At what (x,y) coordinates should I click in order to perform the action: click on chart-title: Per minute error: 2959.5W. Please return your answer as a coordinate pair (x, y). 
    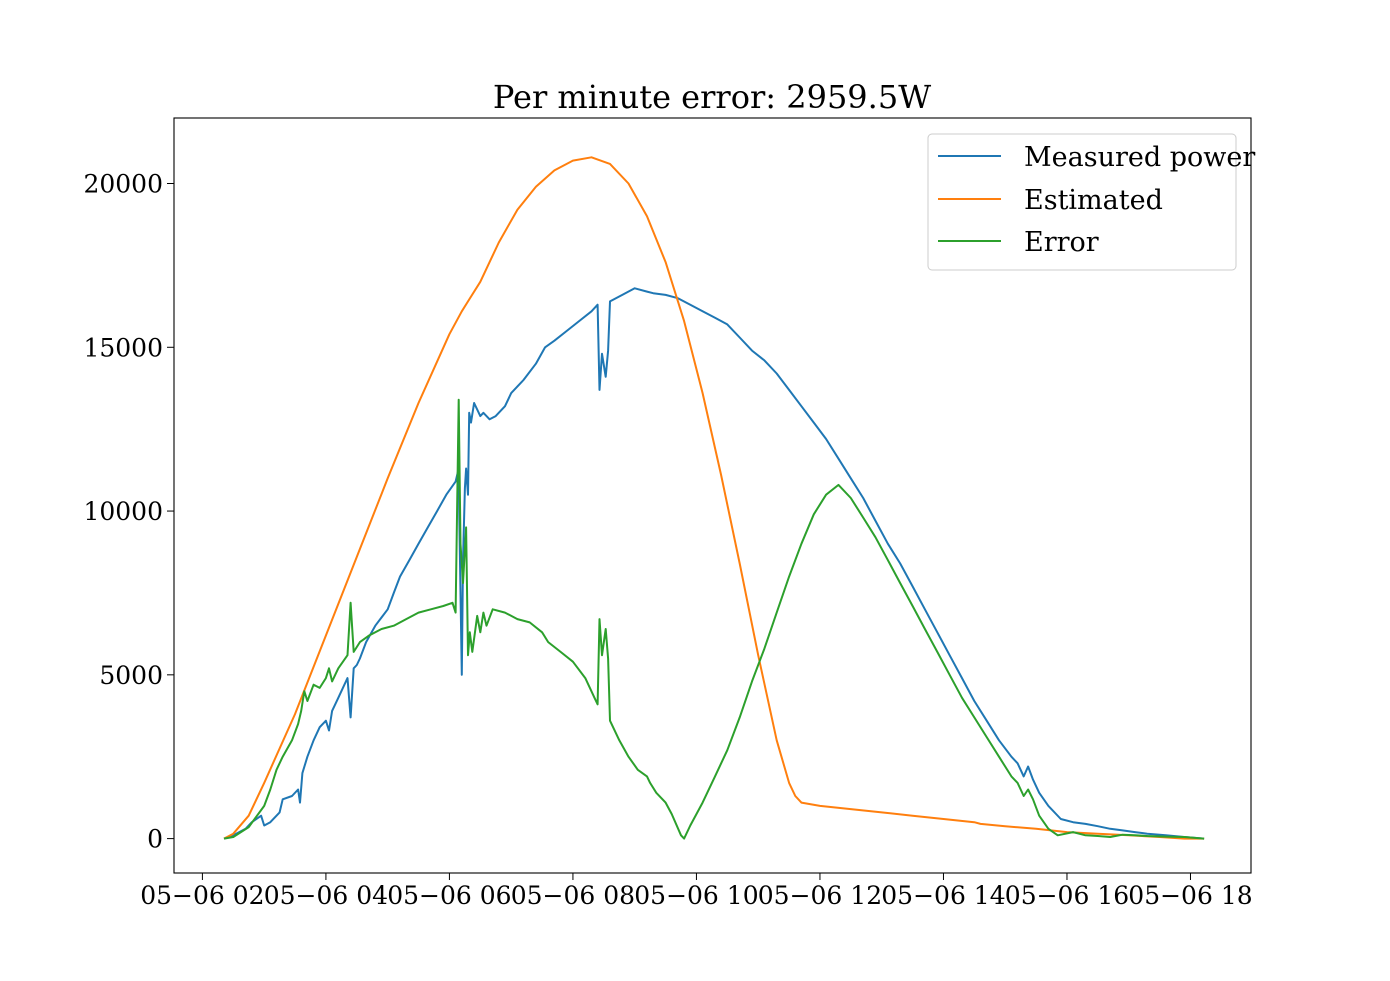
    Looking at the image, I should click on (712, 97).